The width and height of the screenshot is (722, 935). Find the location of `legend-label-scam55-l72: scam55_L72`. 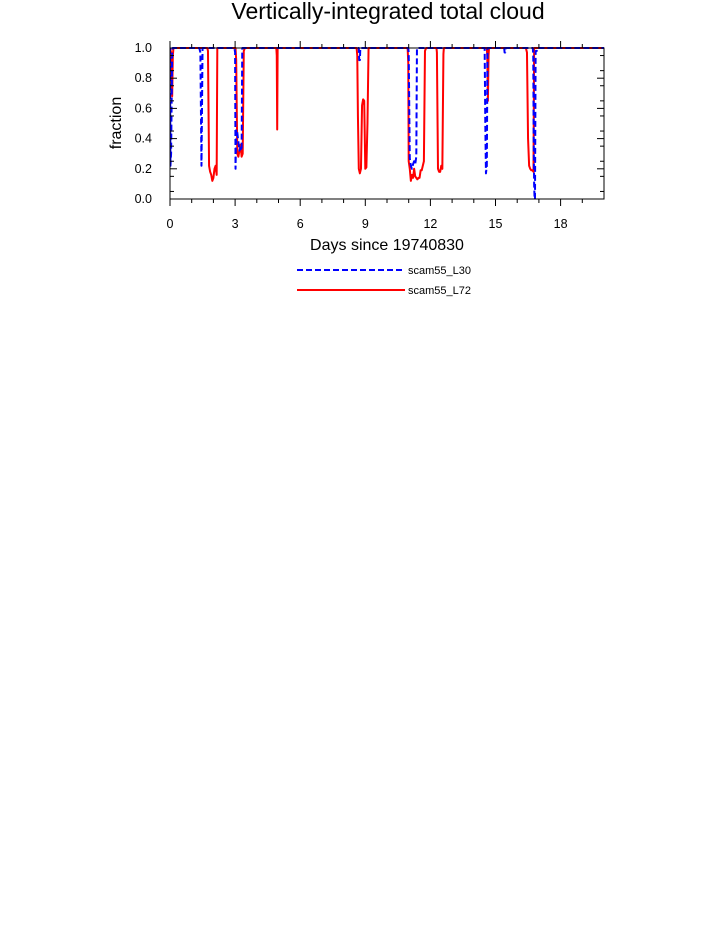

legend-label-scam55-l72: scam55_L72 is located at coordinates (439, 291).